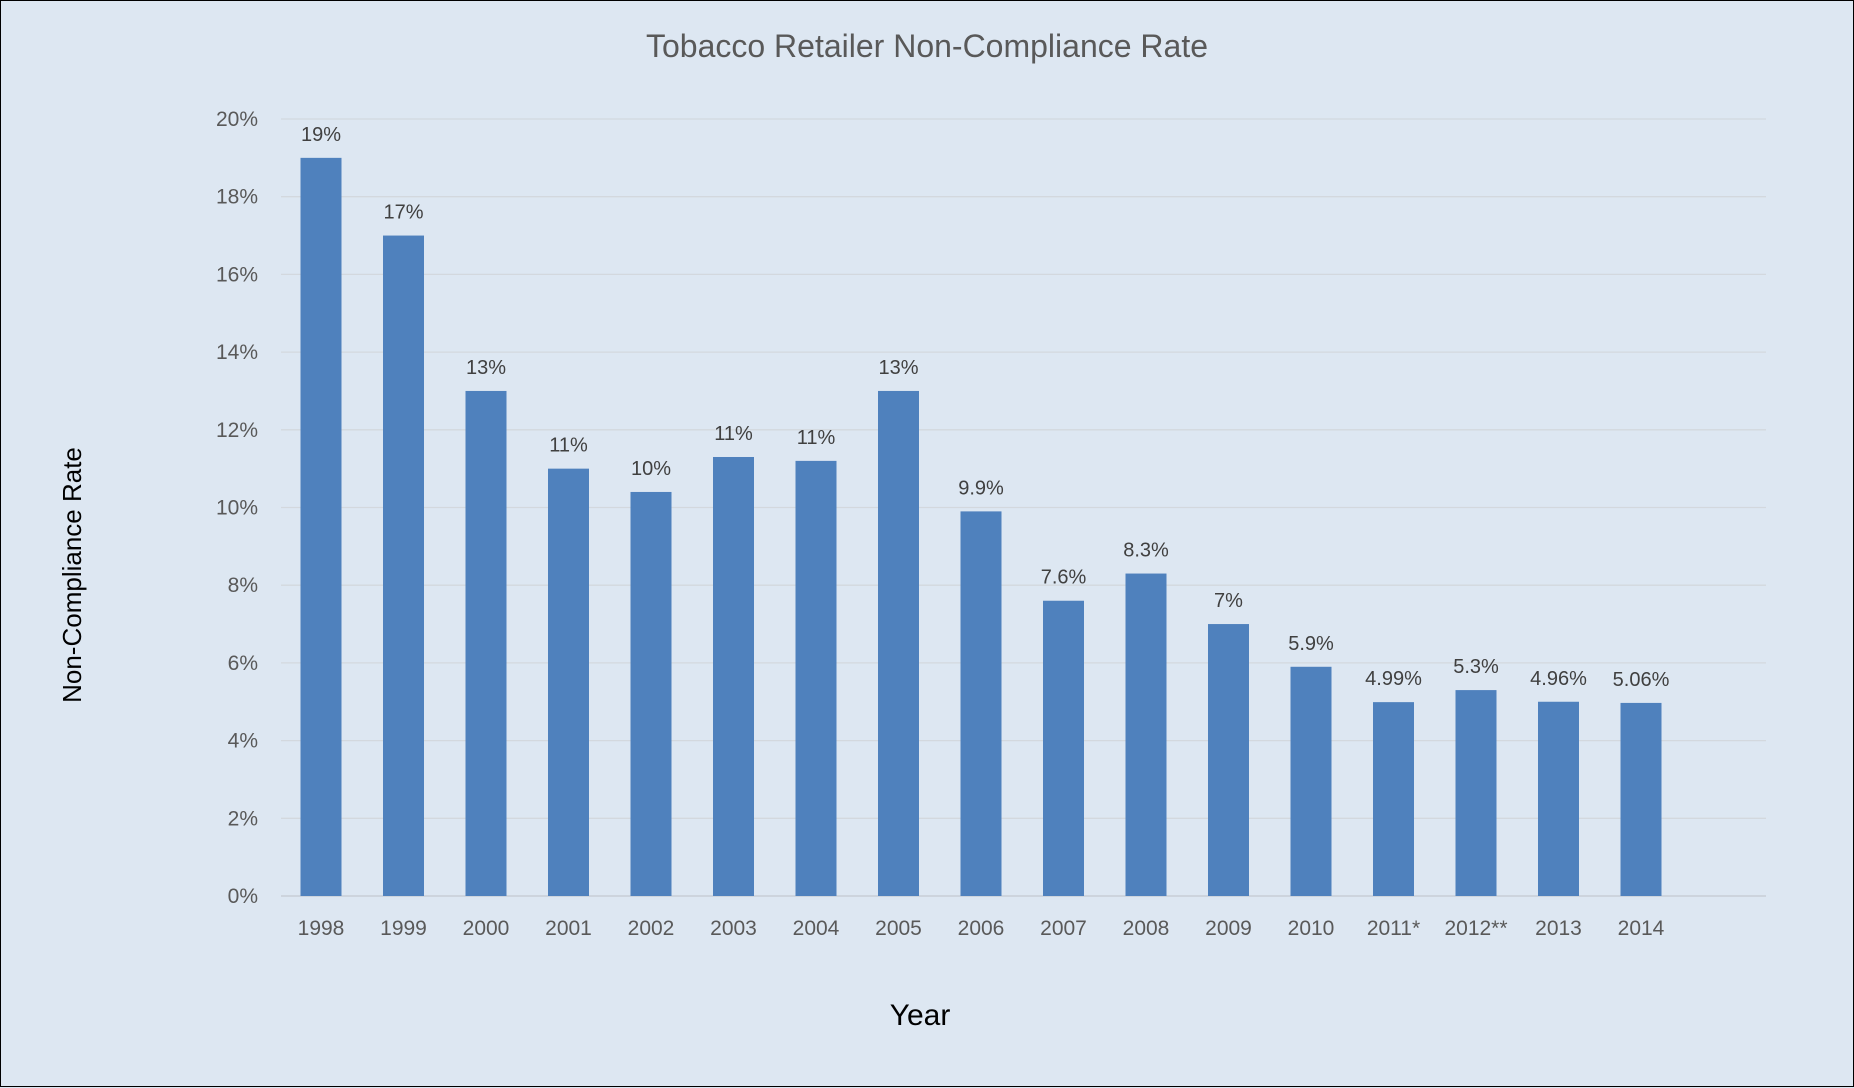 The image size is (1854, 1088). Describe the element at coordinates (1311, 644) in the screenshot. I see `data-label: 5.9%` at that location.